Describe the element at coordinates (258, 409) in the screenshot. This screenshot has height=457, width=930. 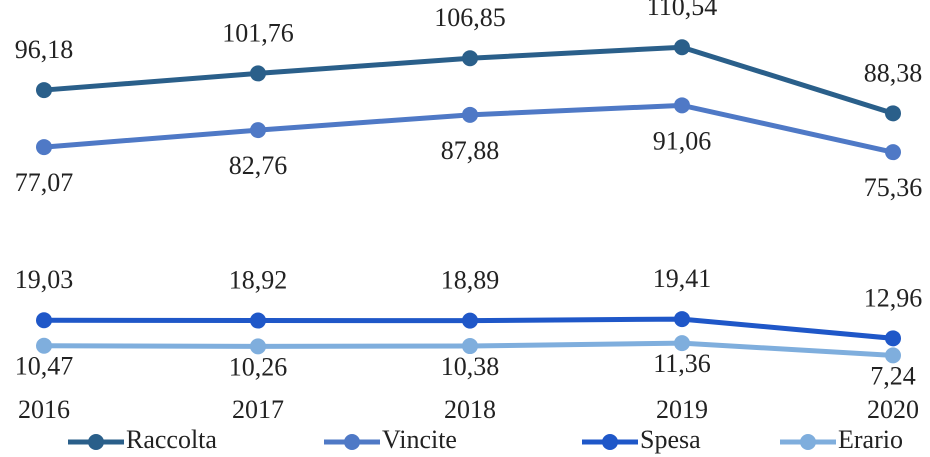
I see `x-tick-label: 2017` at that location.